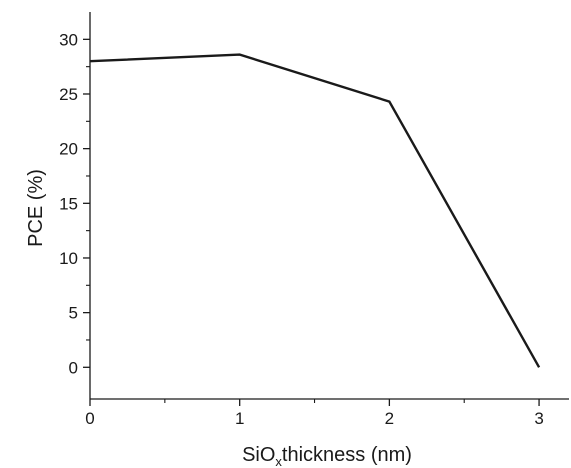  I want to click on x-axis-title-subscript: x, so click(278, 461).